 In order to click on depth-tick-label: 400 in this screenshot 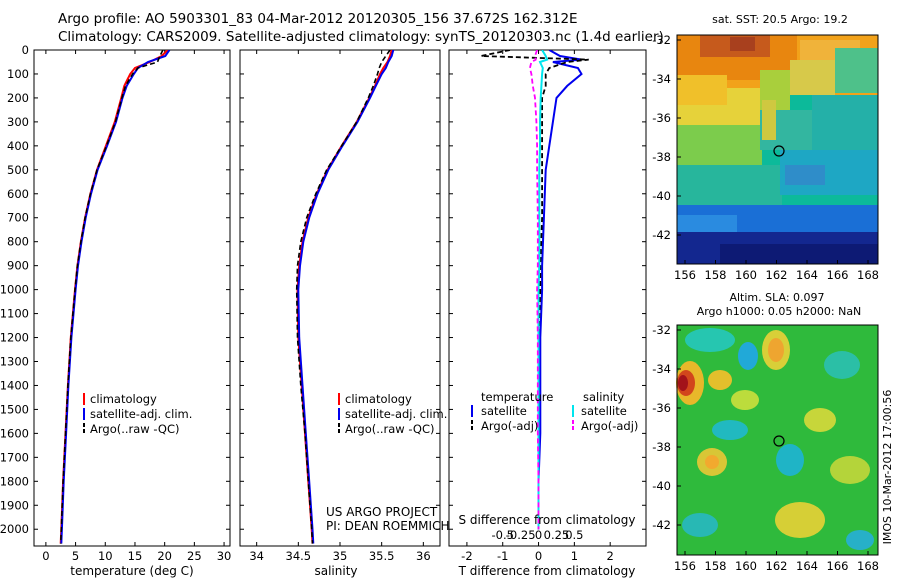, I will do `click(18, 146)`.